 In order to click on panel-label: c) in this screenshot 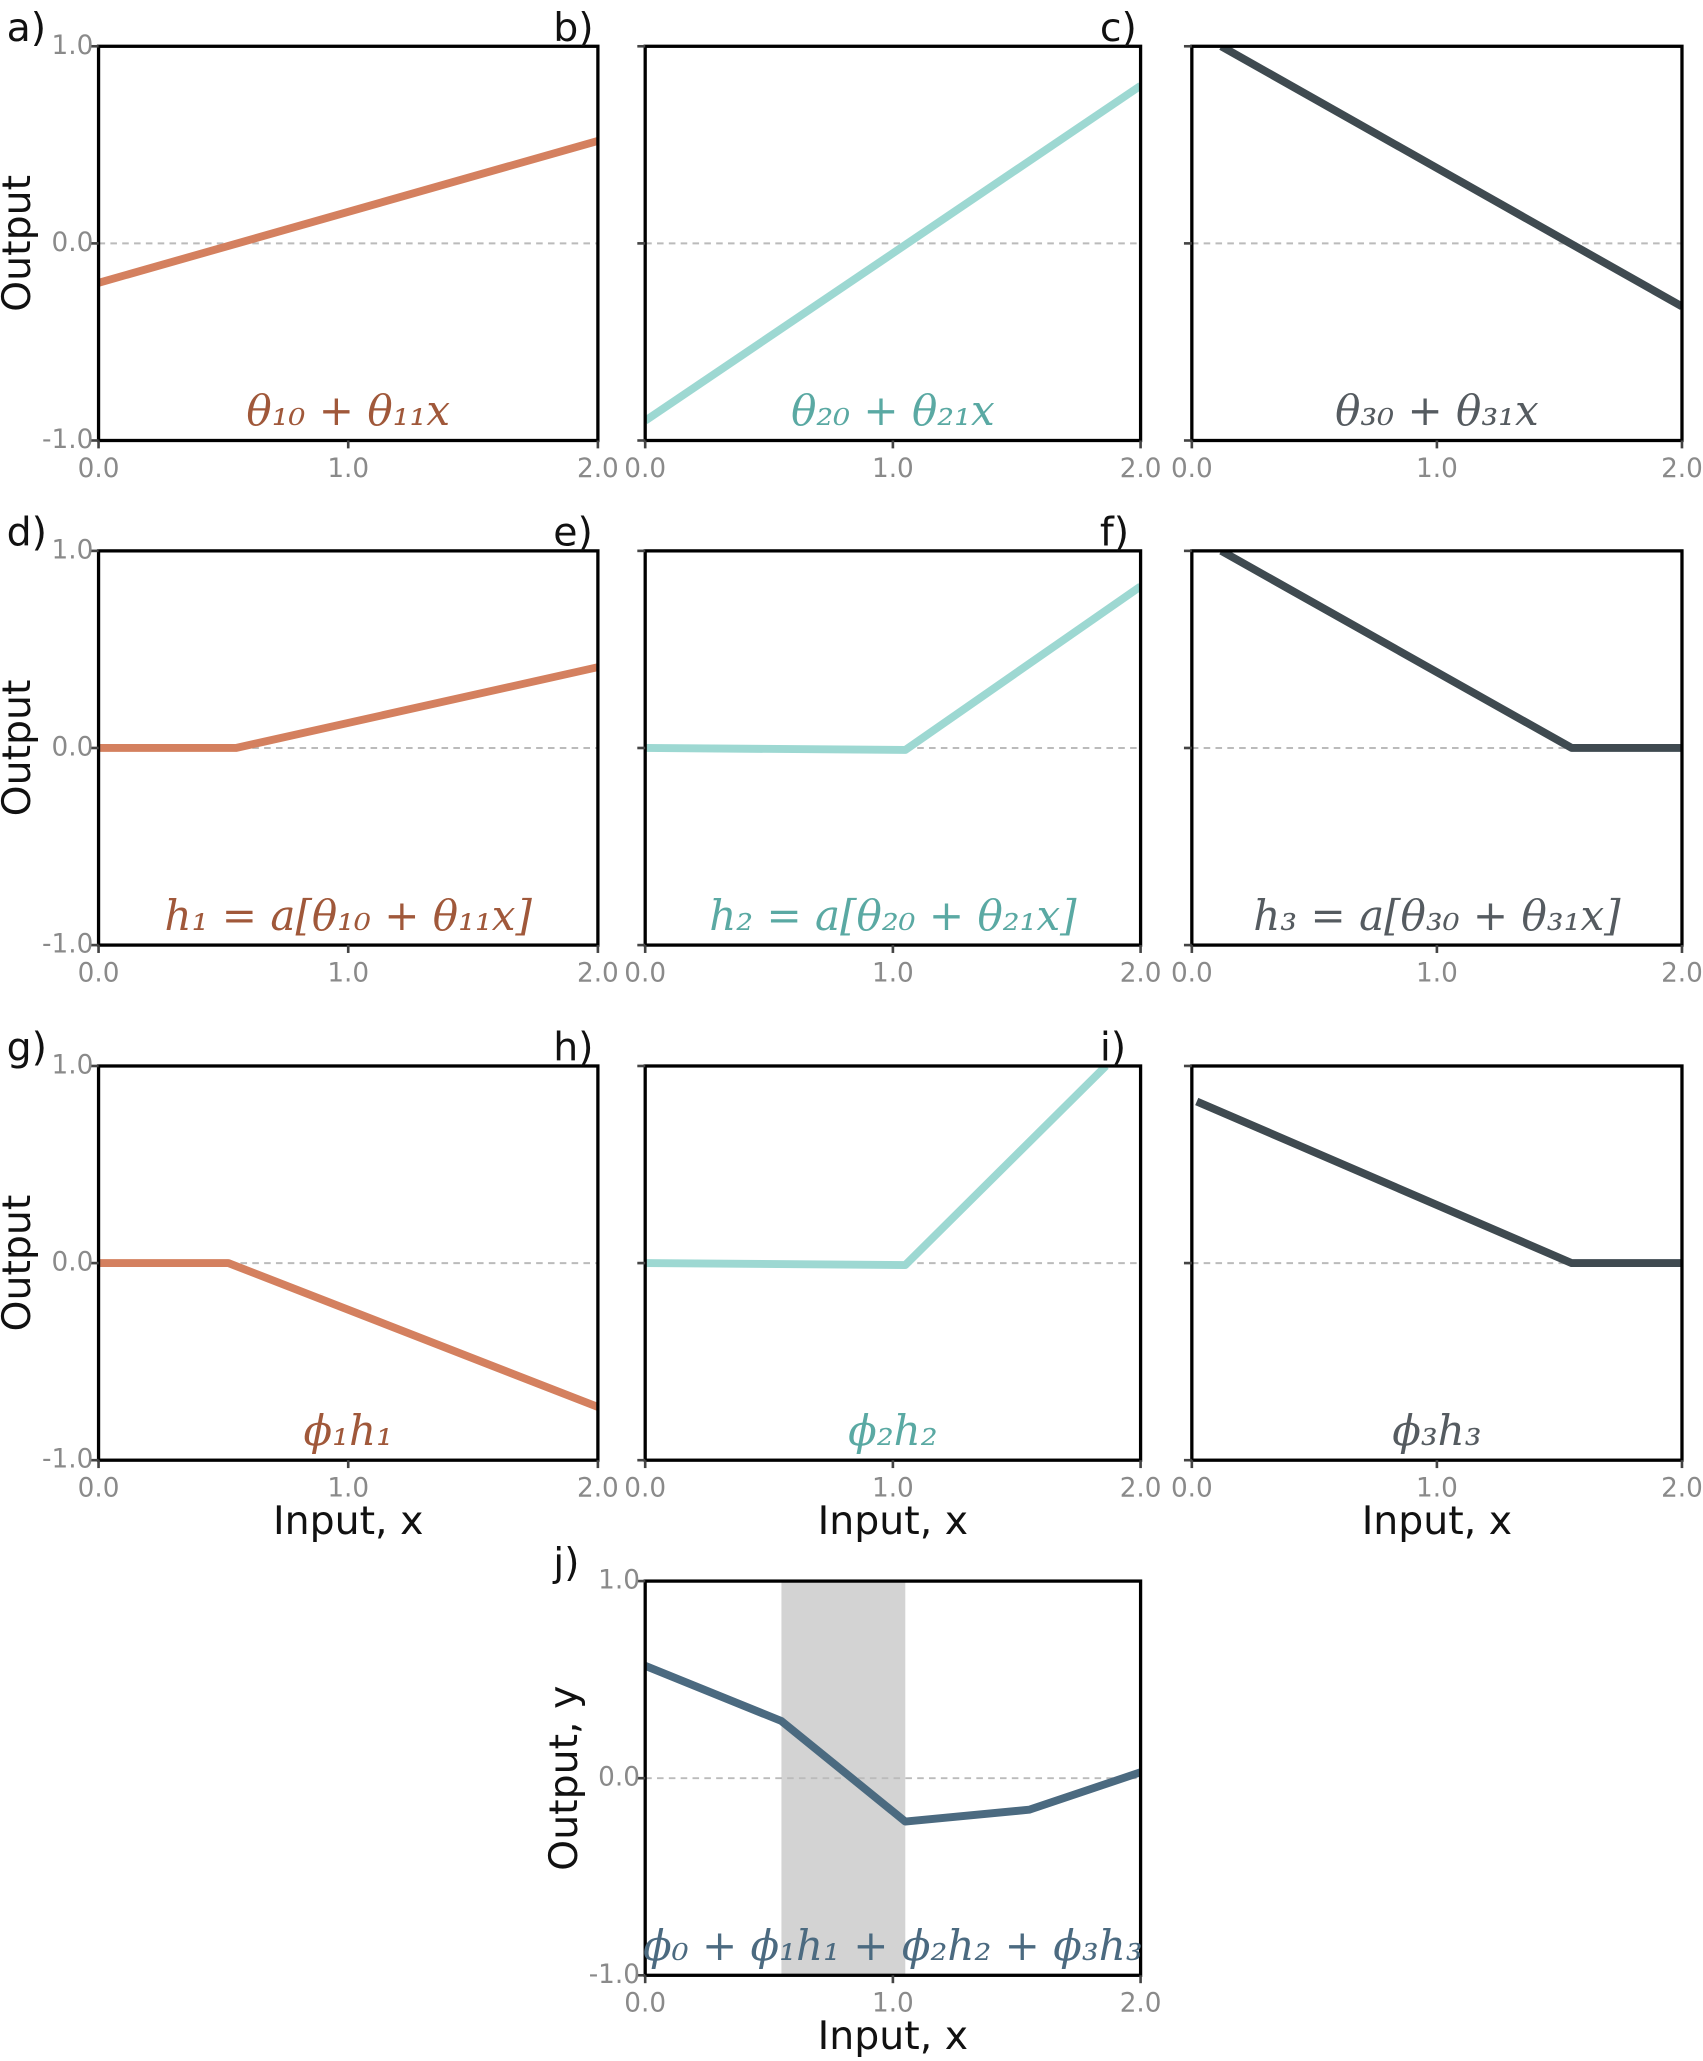, I will do `click(1118, 28)`.